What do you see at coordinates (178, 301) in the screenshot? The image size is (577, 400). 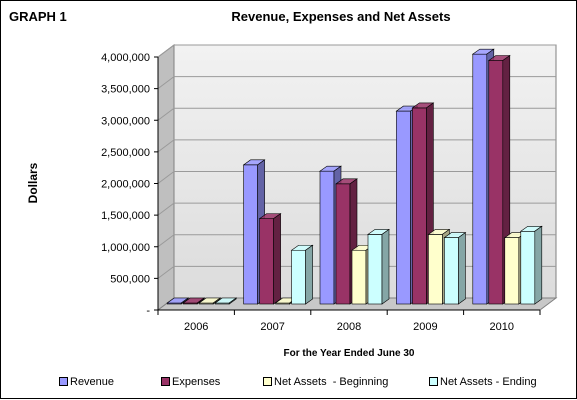 I see `bar-revenue-2006` at bounding box center [178, 301].